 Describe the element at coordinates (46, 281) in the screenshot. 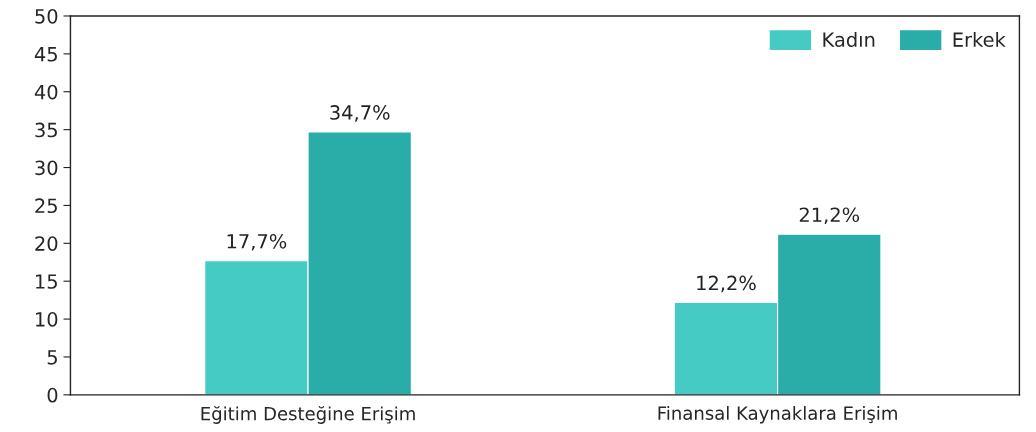

I see `y-tick-label: 15` at that location.